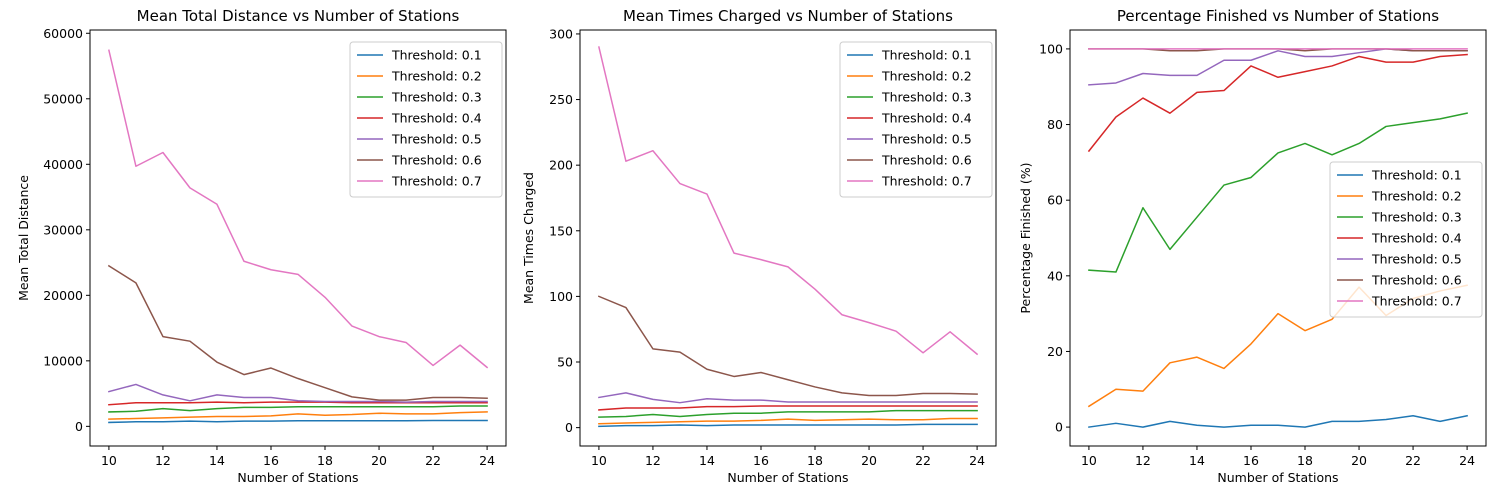  What do you see at coordinates (298, 415) in the screenshot?
I see `series-line-threshold-0.2` at bounding box center [298, 415].